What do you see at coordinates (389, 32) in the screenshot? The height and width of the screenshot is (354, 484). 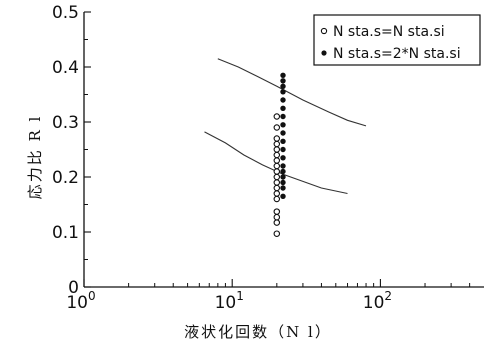 I see `legend-label-series-1: N sta.s=N sta.si` at bounding box center [389, 32].